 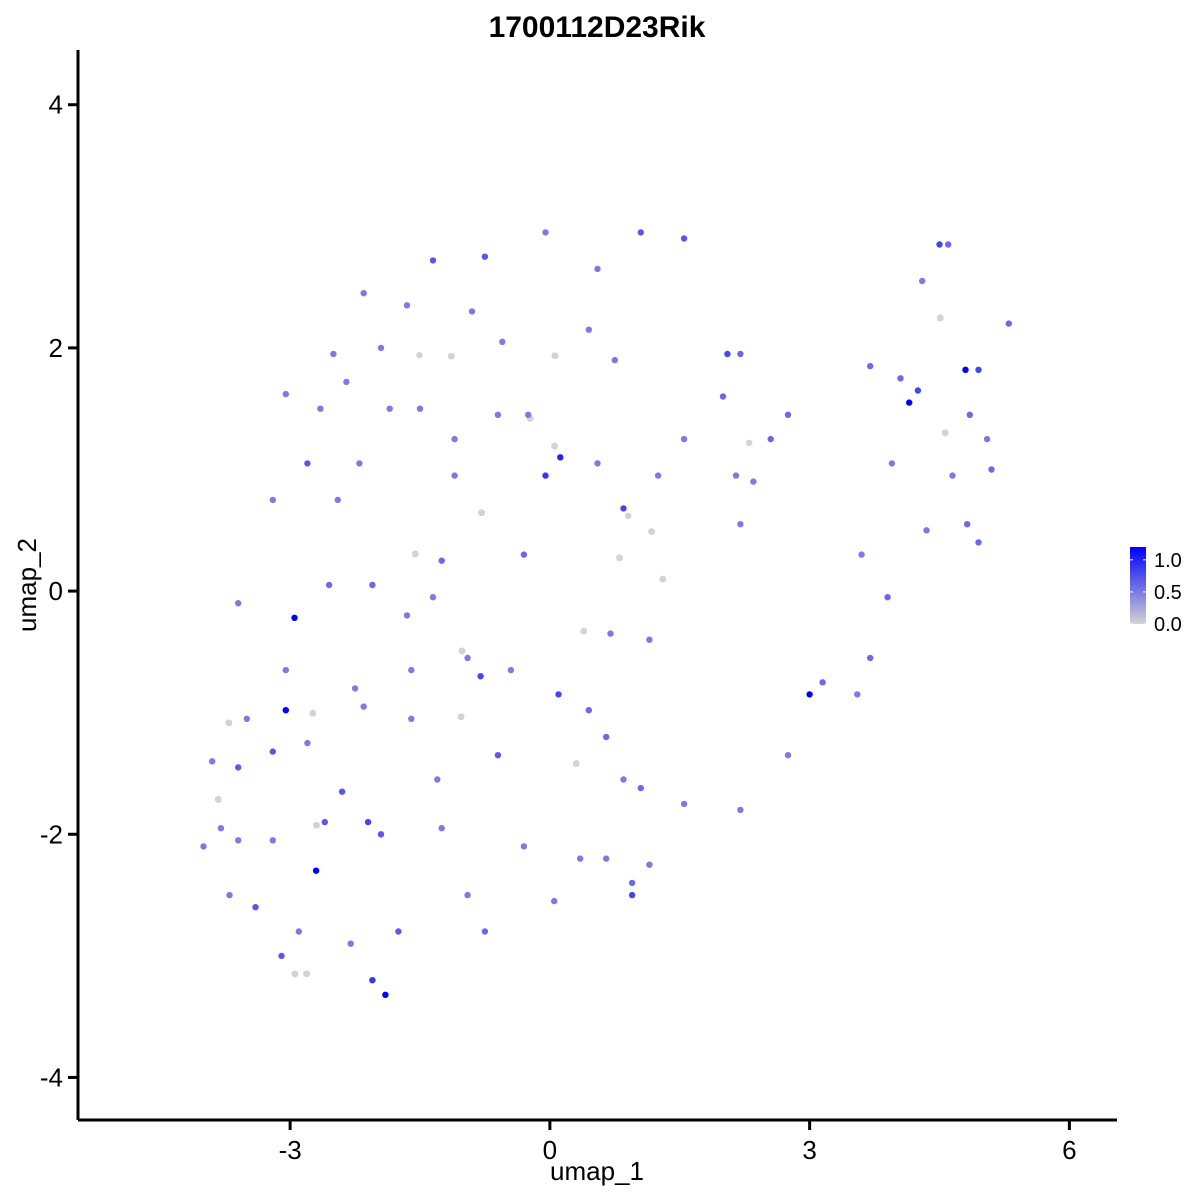 What do you see at coordinates (51, 834) in the screenshot?
I see `y-tick-label: -2` at bounding box center [51, 834].